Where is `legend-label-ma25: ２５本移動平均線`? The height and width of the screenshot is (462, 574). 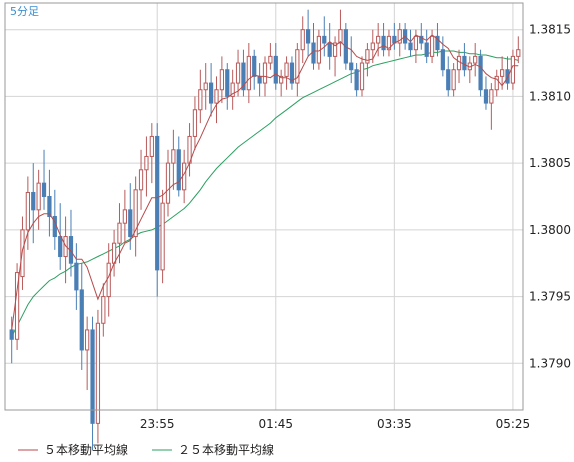
legend-label-ma25: ２５本移動平均線 is located at coordinates (226, 449).